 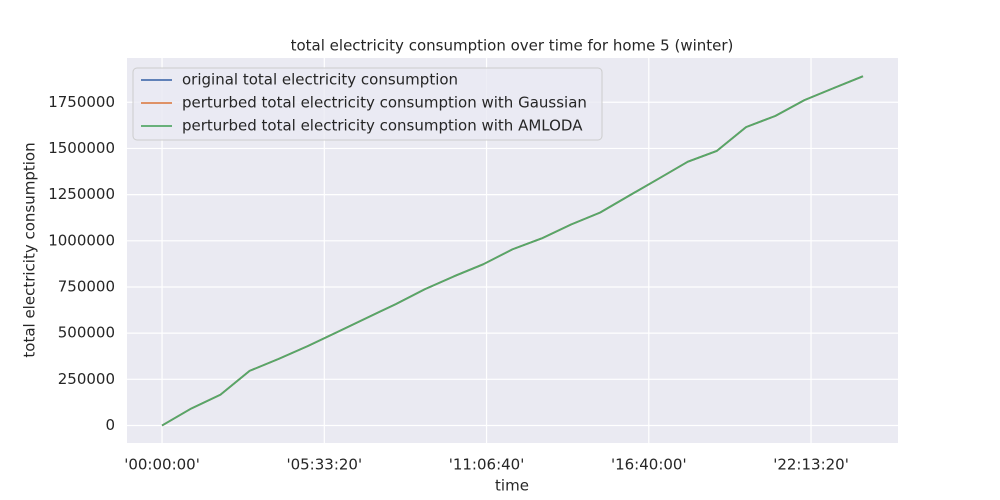 I want to click on x-axis-label: time, so click(x=512, y=486).